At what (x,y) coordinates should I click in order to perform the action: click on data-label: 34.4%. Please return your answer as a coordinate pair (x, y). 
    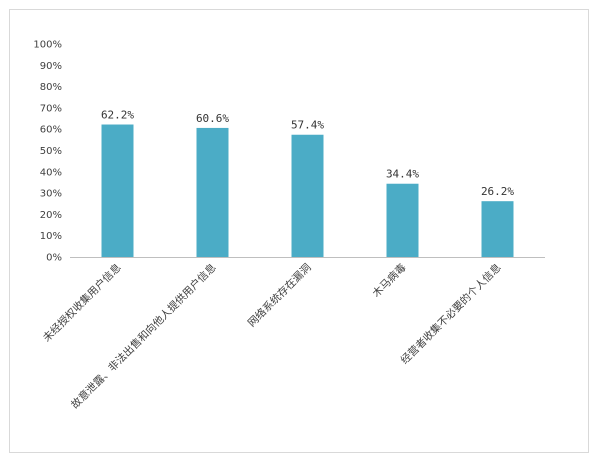
    Looking at the image, I should click on (402, 174).